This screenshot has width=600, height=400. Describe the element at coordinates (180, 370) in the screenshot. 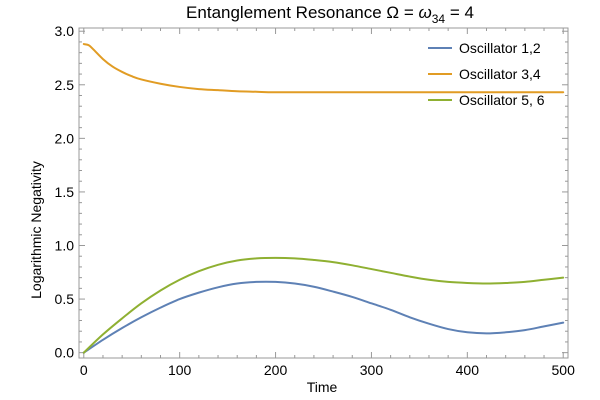

I see `x-tick-label: 100` at that location.